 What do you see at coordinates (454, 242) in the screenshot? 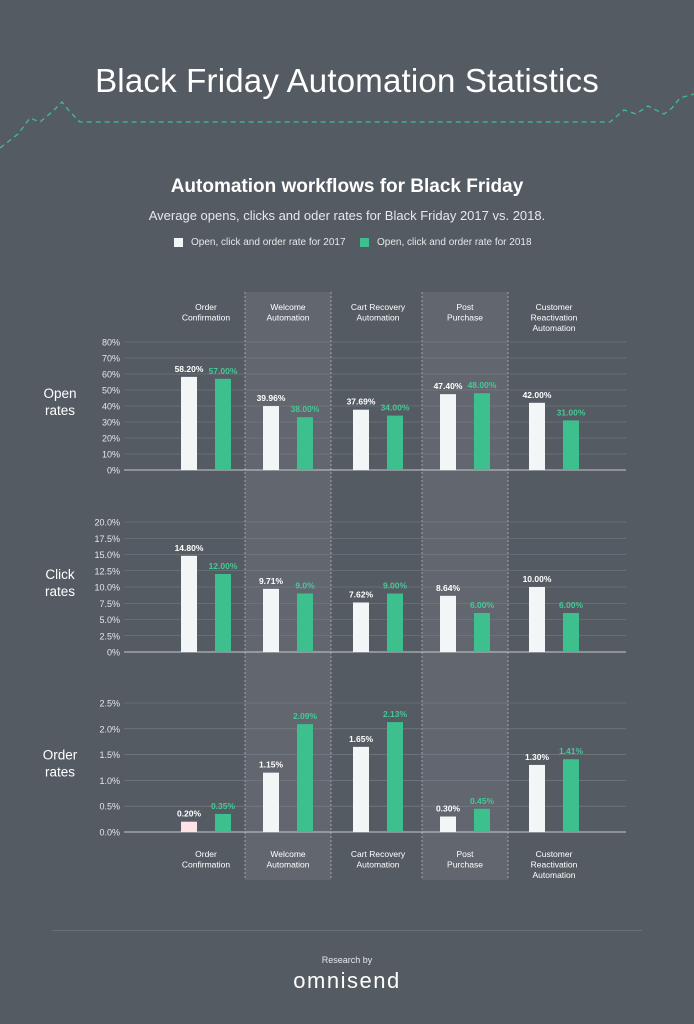
I see `legend-label-2018: Open, click and order rate for 2018` at bounding box center [454, 242].